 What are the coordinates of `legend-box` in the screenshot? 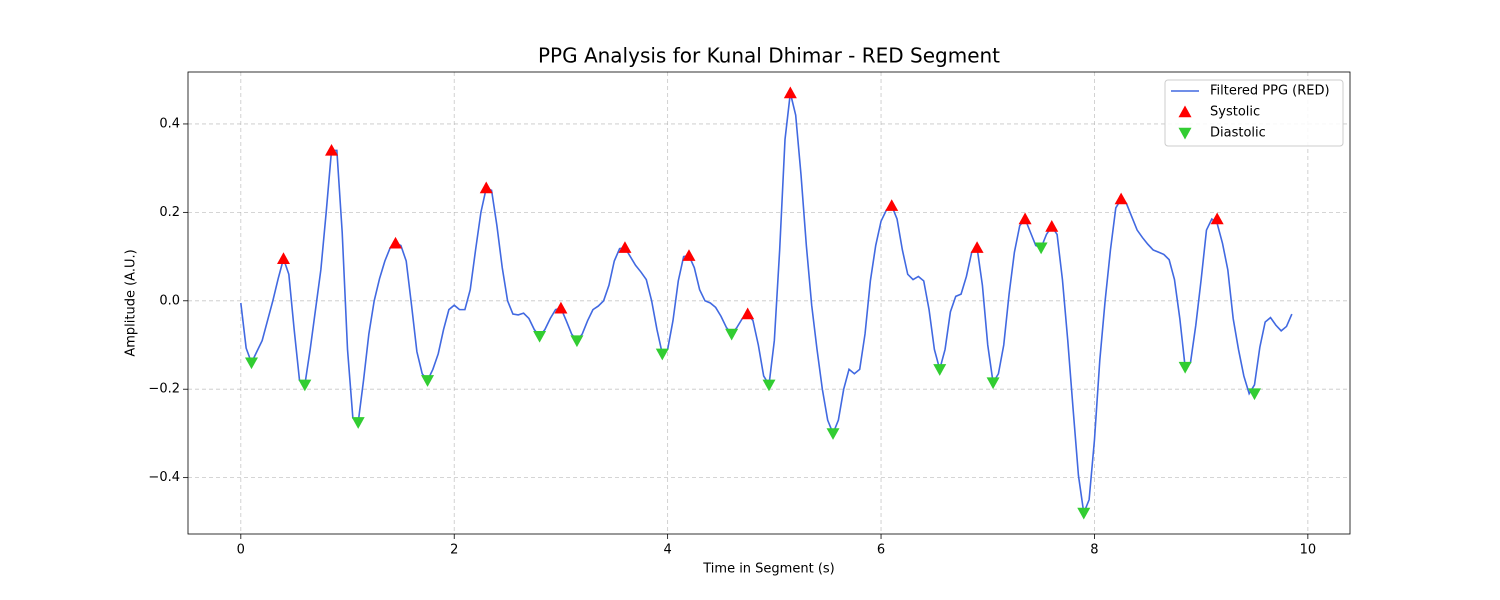 It's located at (1254, 113).